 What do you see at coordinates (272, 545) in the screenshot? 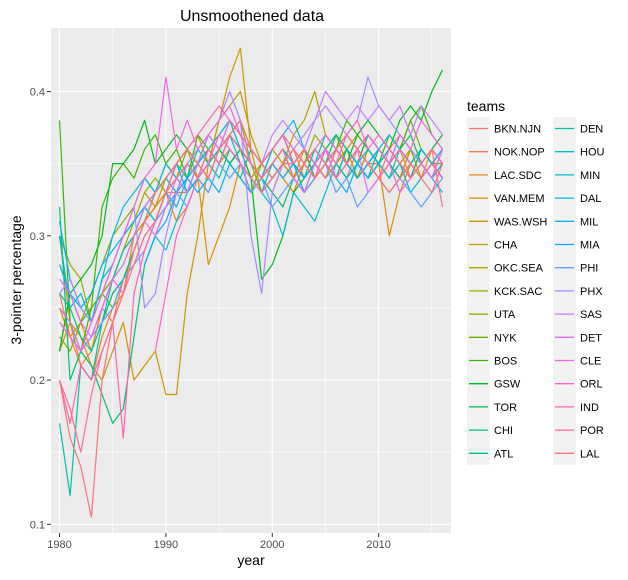
I see `x-tick-label: 2000` at bounding box center [272, 545].